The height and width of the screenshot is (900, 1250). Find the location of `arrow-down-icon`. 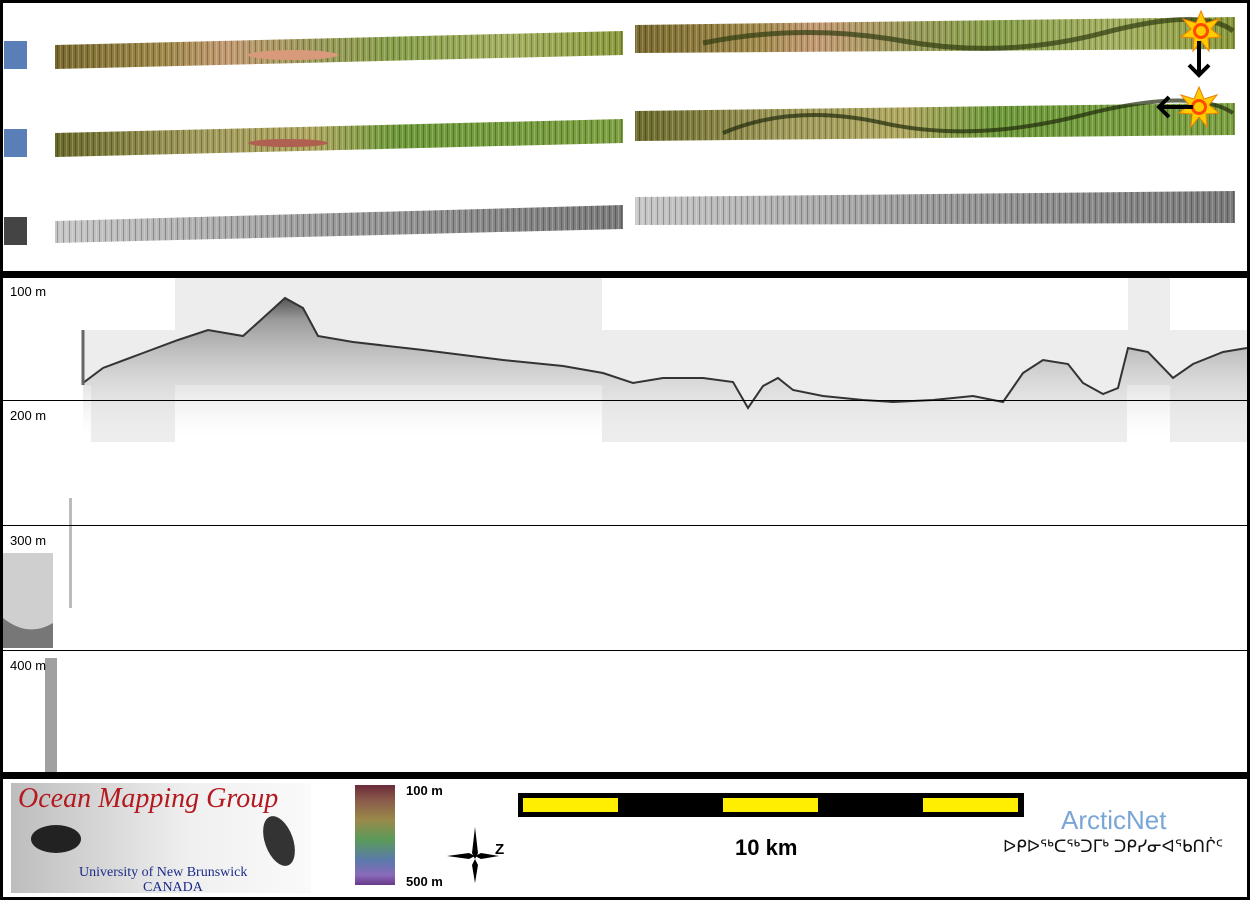

arrow-down-icon is located at coordinates (1199, 59).